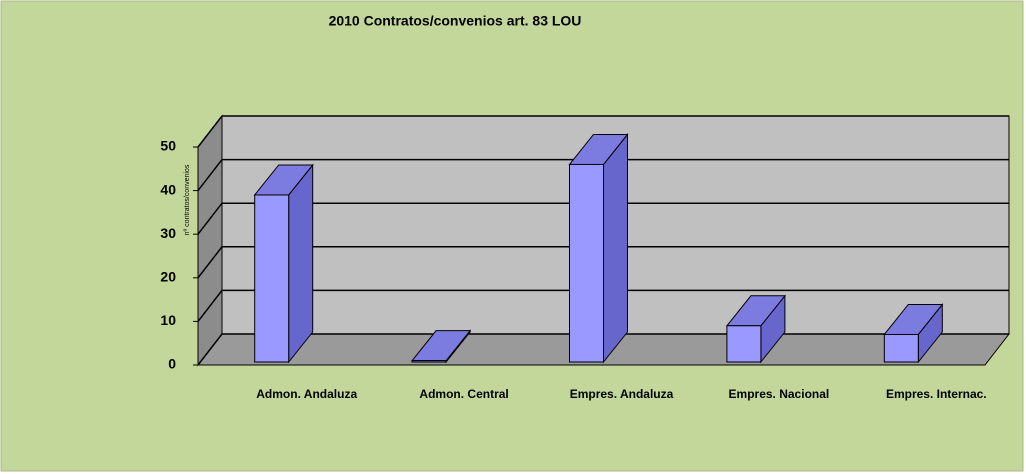 Image resolution: width=1026 pixels, height=474 pixels. Describe the element at coordinates (187, 199) in the screenshot. I see `y-axis-label: nº contratos/convenios` at that location.